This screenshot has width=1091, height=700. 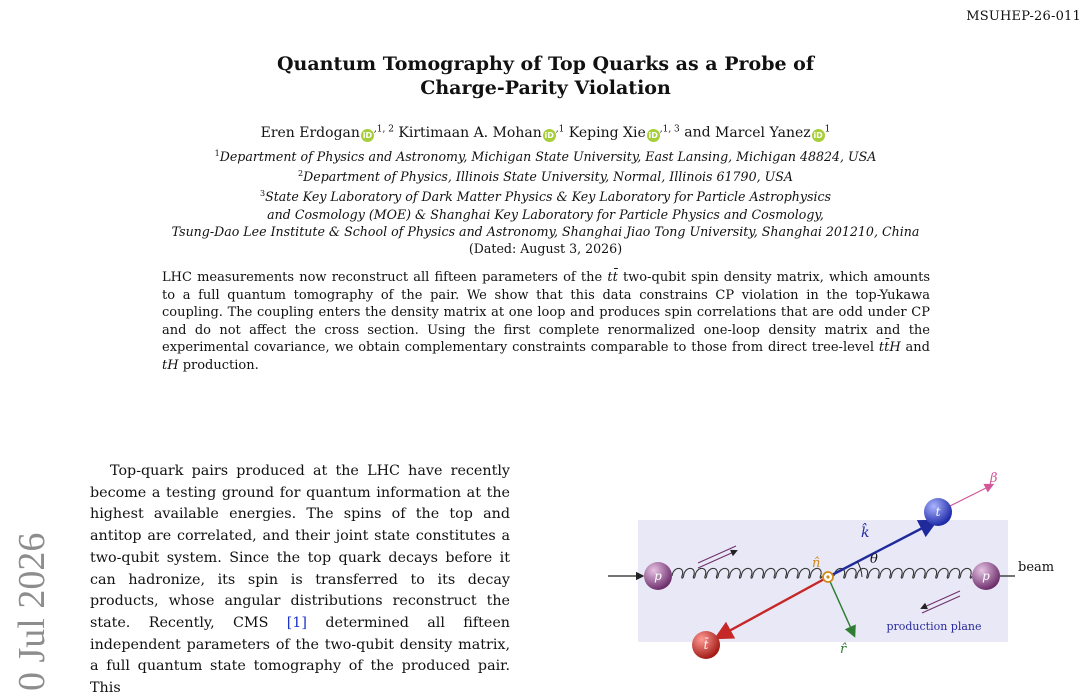 I want to click on author: Kirtimaan A. Mohan iD,1, so click(x=481, y=133).